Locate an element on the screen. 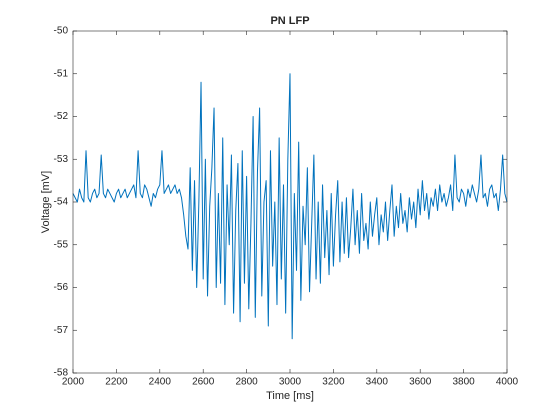 The image size is (560, 420). y-axis-label: Voltage [mV] is located at coordinates (46, 202).